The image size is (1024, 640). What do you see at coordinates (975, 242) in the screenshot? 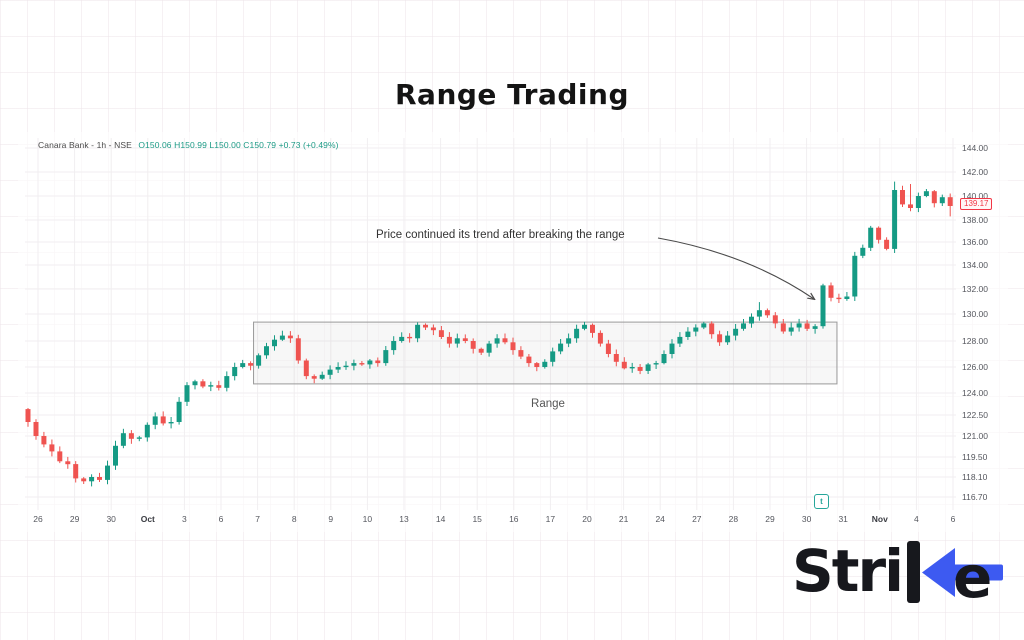
I see `price-axis-label: 136.00` at bounding box center [975, 242].